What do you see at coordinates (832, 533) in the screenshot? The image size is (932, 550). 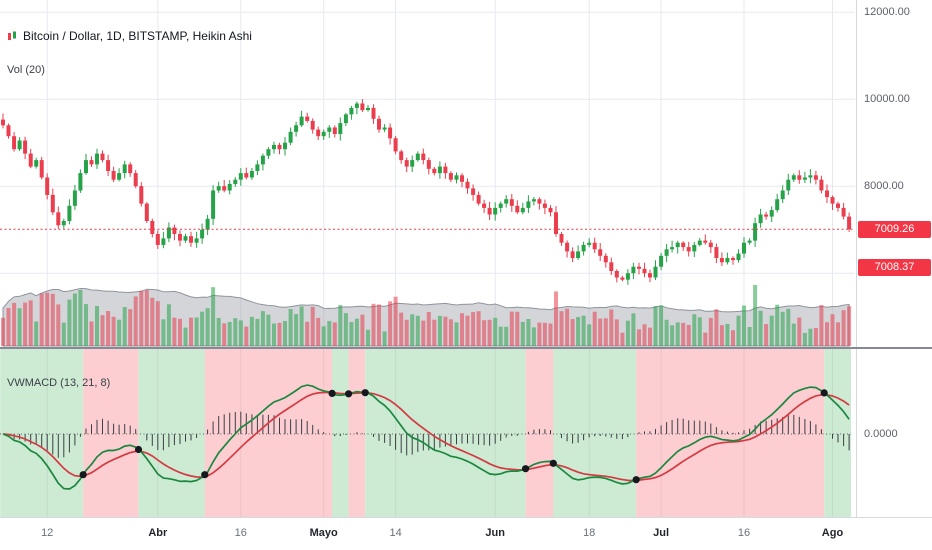 I see `time-axis-month-label: Ago` at bounding box center [832, 533].